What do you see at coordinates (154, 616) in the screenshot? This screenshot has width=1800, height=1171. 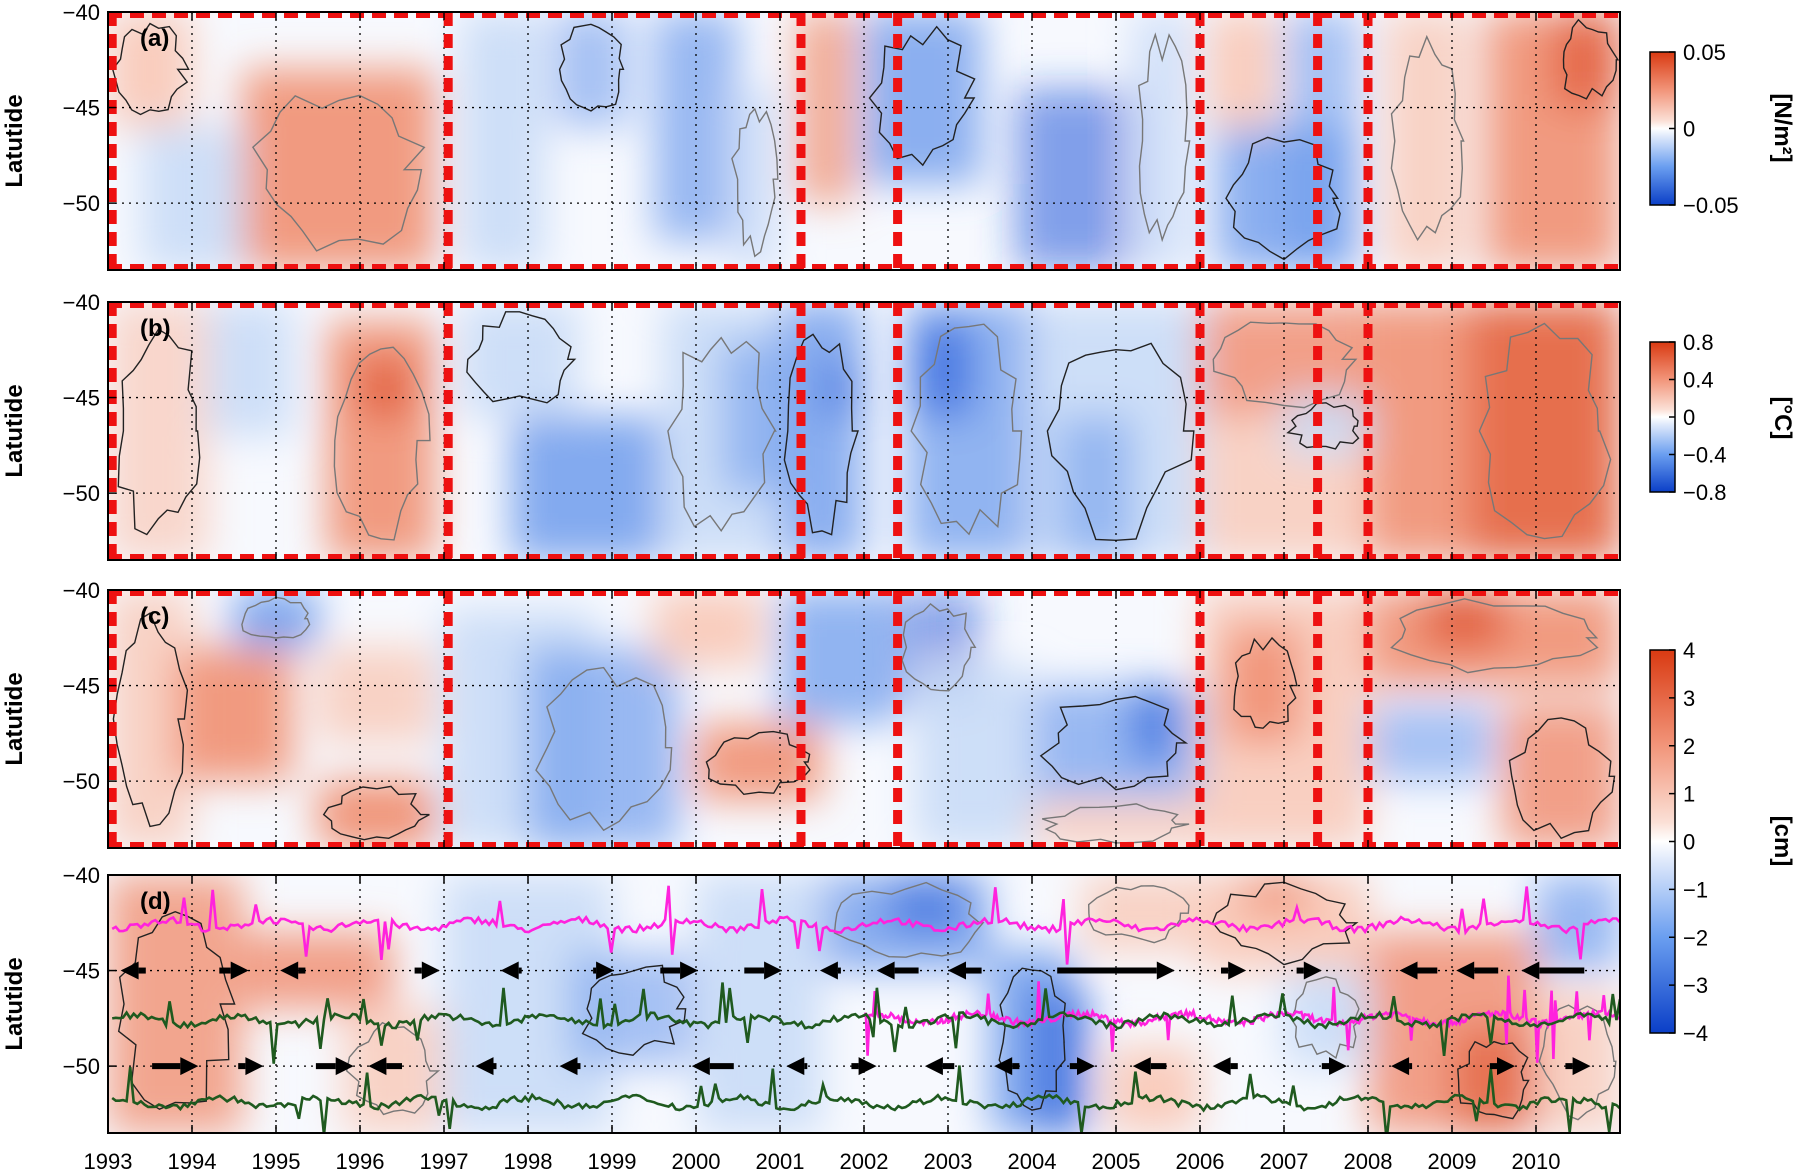 I see `panel-label: (c)` at bounding box center [154, 616].